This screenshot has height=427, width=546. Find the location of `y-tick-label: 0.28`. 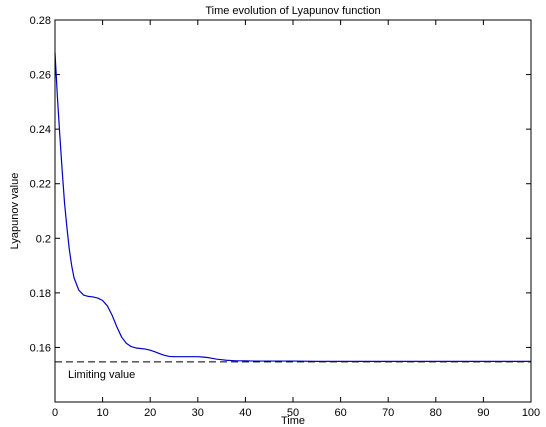

y-tick-label: 0.28 is located at coordinates (40, 21).